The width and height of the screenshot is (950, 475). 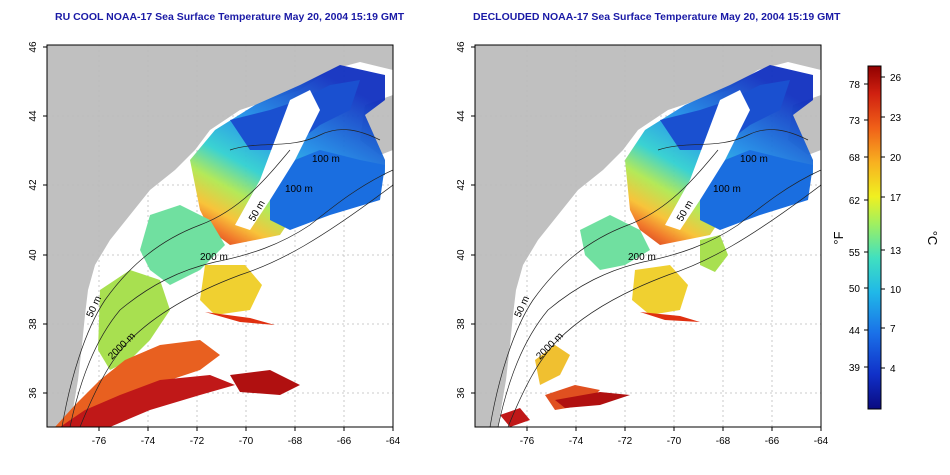 What do you see at coordinates (896, 198) in the screenshot?
I see `celsius-tick: 17` at bounding box center [896, 198].